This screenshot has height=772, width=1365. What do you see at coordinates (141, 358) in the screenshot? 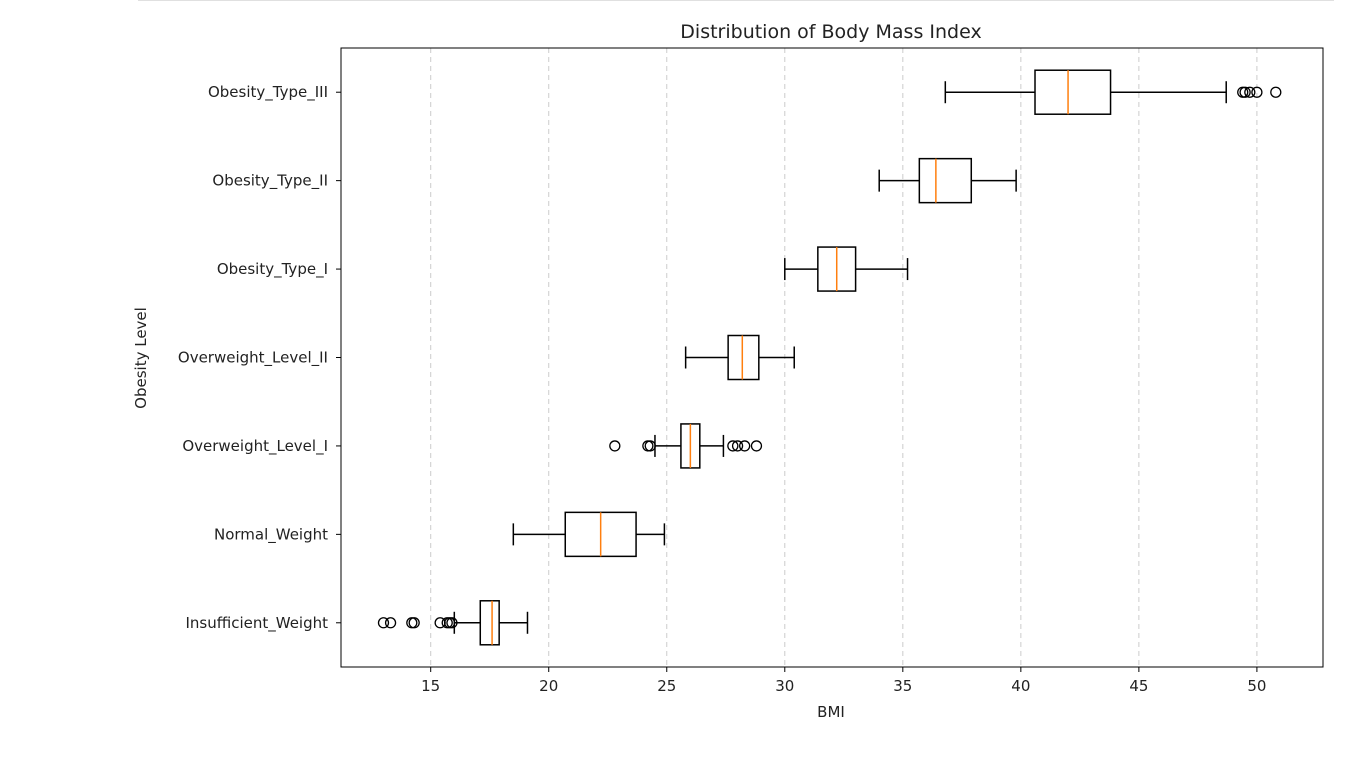
I see `y-axis-label: Obesity Level` at bounding box center [141, 358].